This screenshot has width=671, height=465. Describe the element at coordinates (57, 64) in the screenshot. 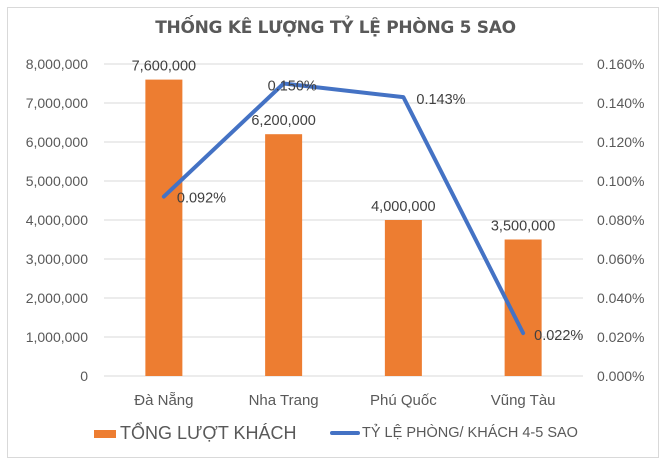

I see `left-tick-label: 8,000,000` at that location.